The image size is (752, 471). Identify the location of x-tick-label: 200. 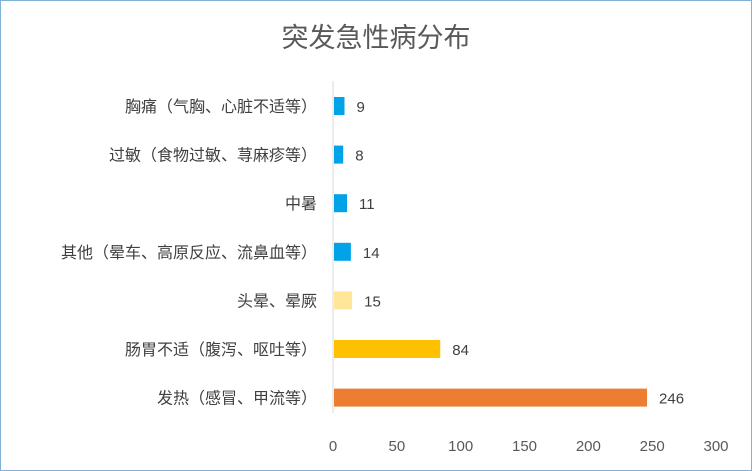
(588, 446).